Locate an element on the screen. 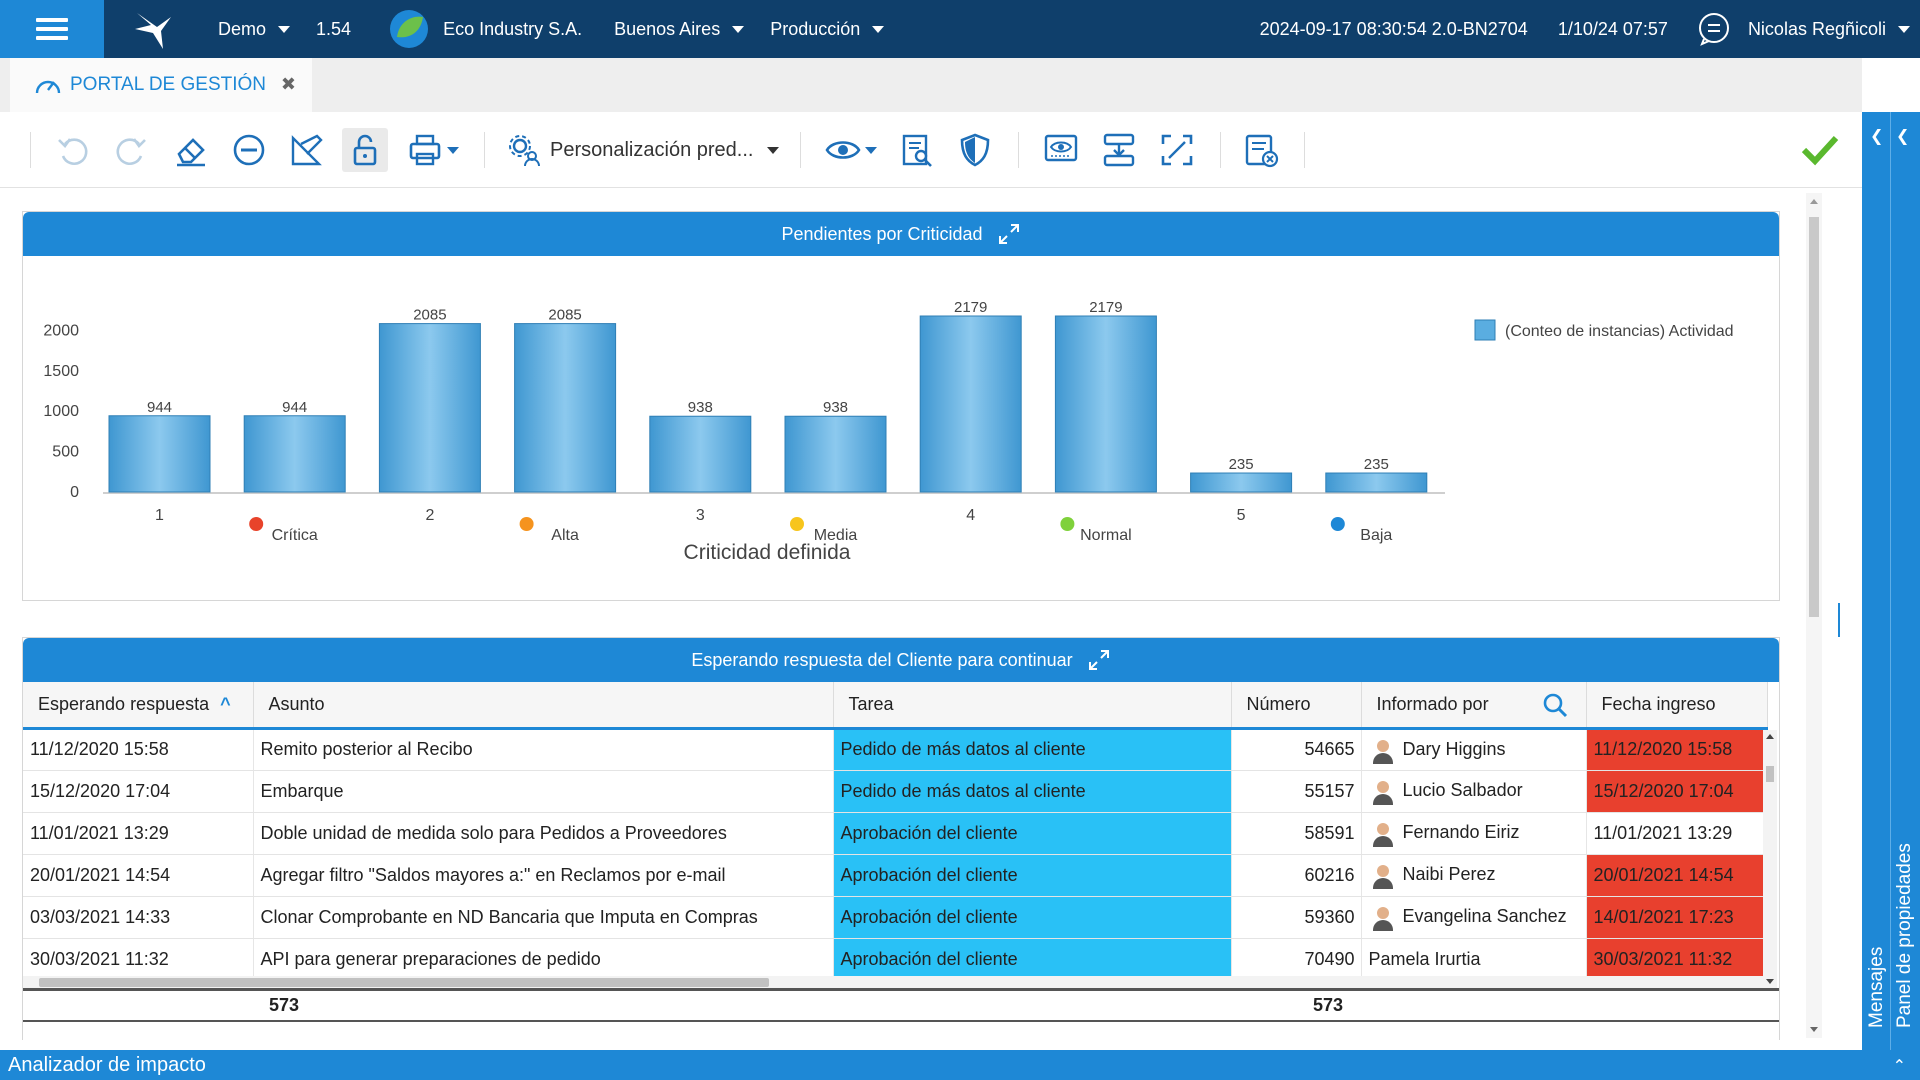 The image size is (1920, 1080). column-header-asunto: Asunto is located at coordinates (543, 706).